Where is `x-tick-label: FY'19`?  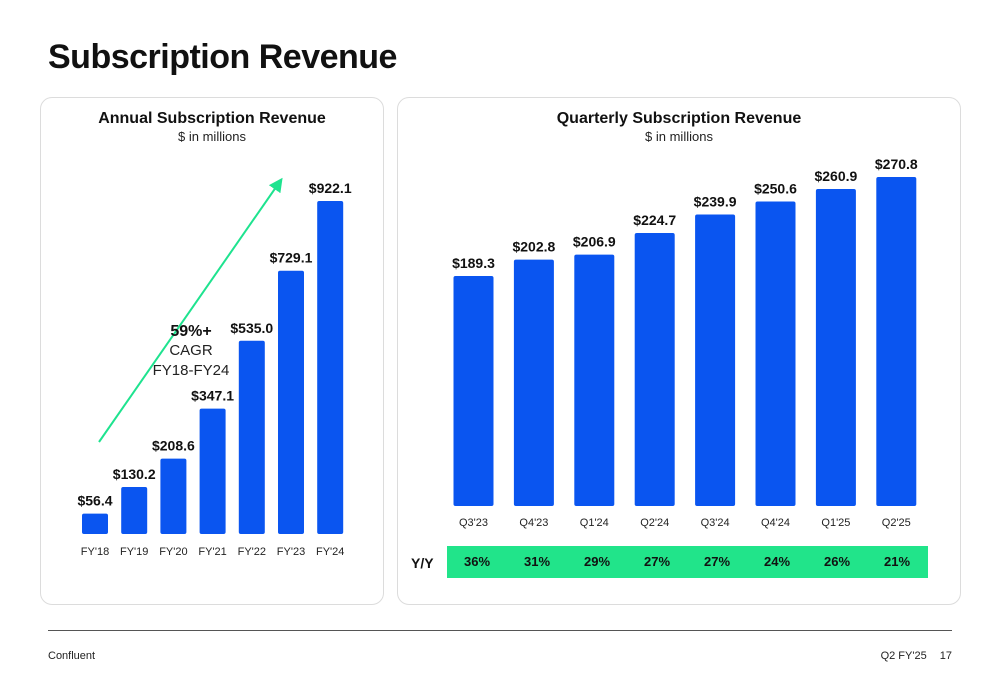
x-tick-label: FY'19 is located at coordinates (134, 552).